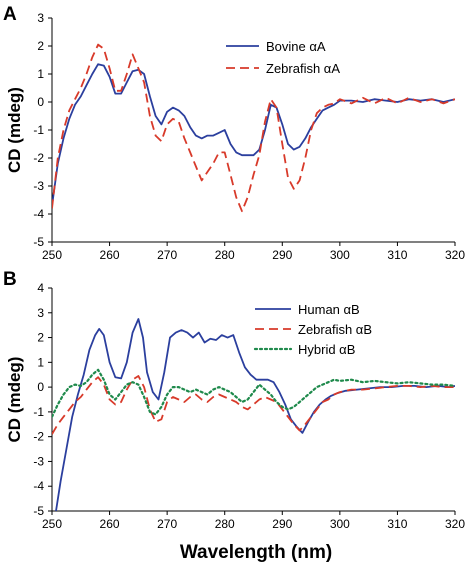 The height and width of the screenshot is (571, 466). Describe the element at coordinates (256, 552) in the screenshot. I see `x-axis-title: Wavelength (nm)` at that location.